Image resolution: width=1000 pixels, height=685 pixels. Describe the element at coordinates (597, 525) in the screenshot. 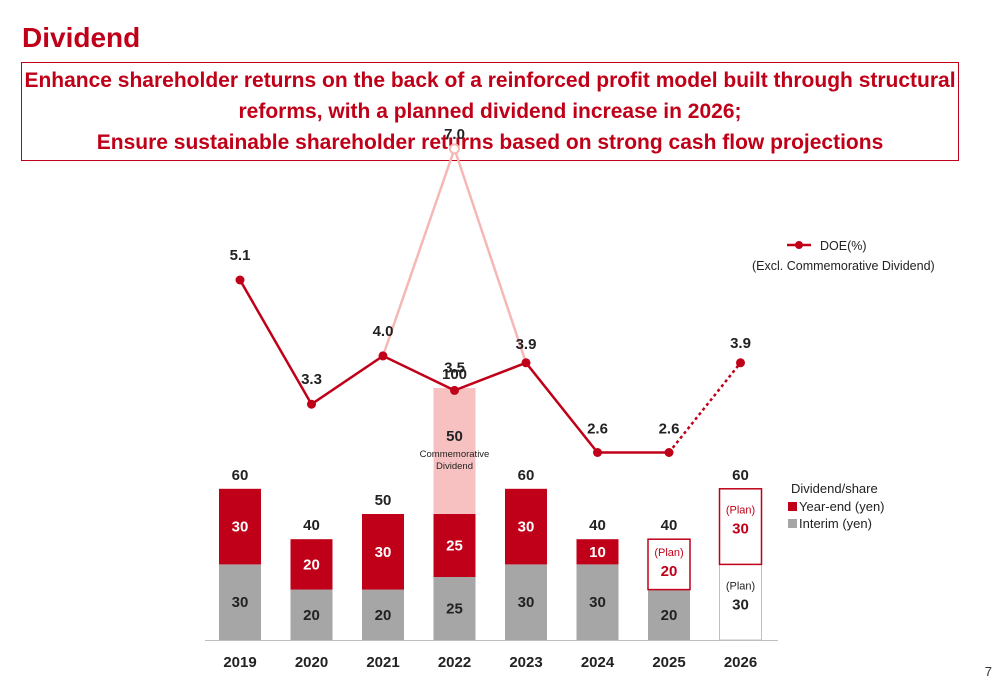

I see `label-total-2024: 40` at that location.